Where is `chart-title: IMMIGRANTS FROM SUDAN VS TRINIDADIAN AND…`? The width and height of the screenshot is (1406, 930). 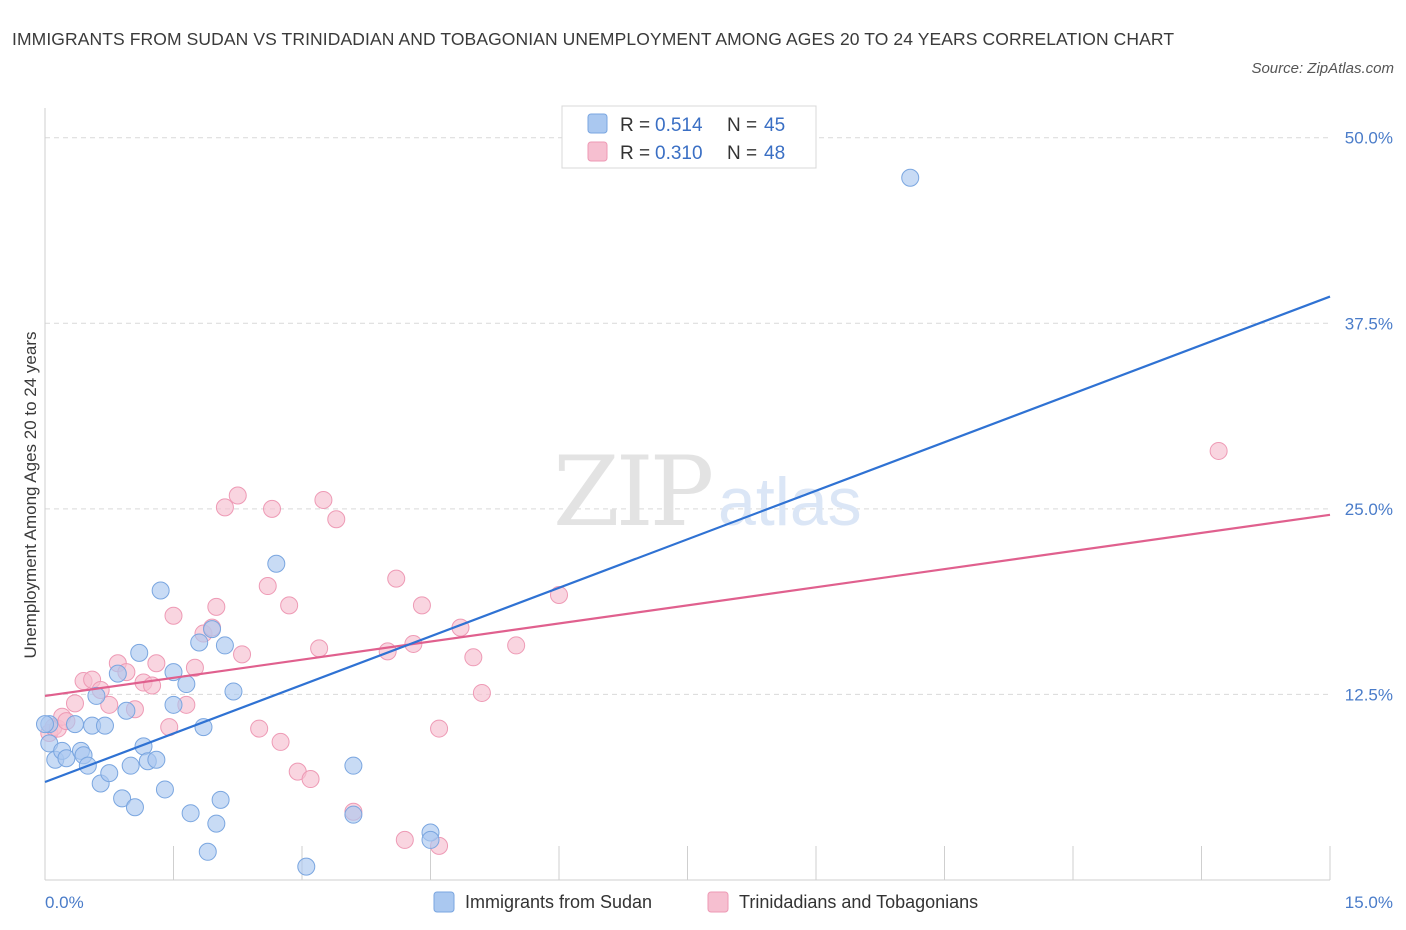 chart-title: IMMIGRANTS FROM SUDAN VS TRINIDADIAN AND… is located at coordinates (593, 39).